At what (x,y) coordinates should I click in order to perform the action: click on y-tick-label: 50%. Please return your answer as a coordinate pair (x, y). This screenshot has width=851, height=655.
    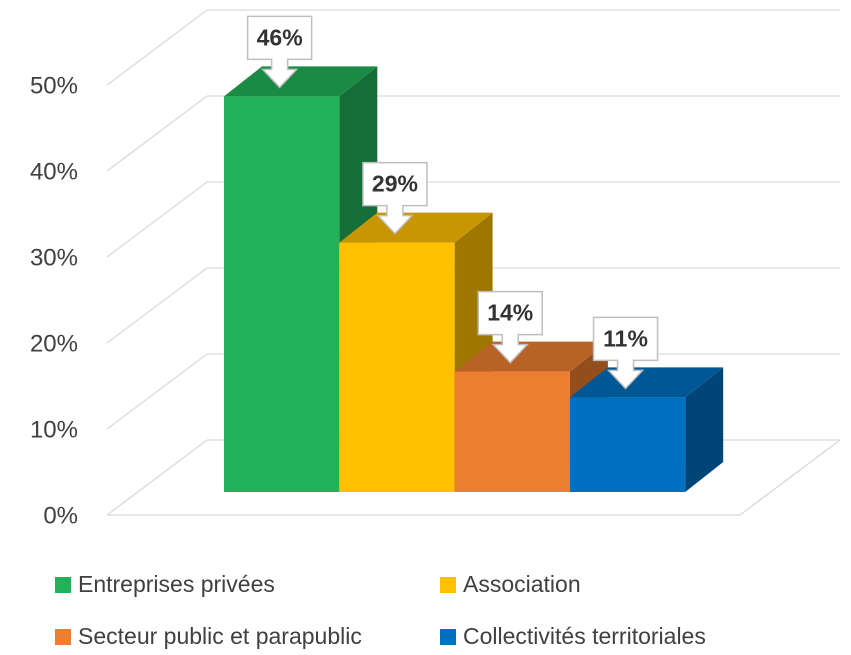
    Looking at the image, I should click on (54, 85).